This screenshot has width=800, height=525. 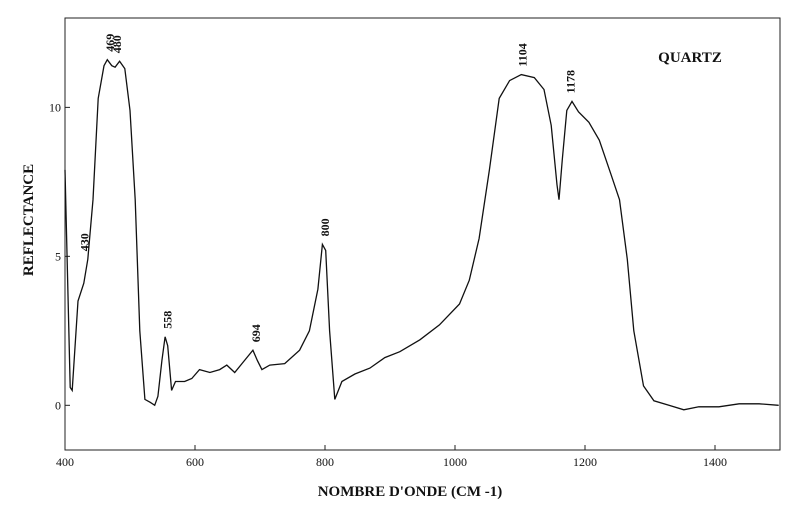 I want to click on x-tick-label: 1000, so click(x=455, y=462).